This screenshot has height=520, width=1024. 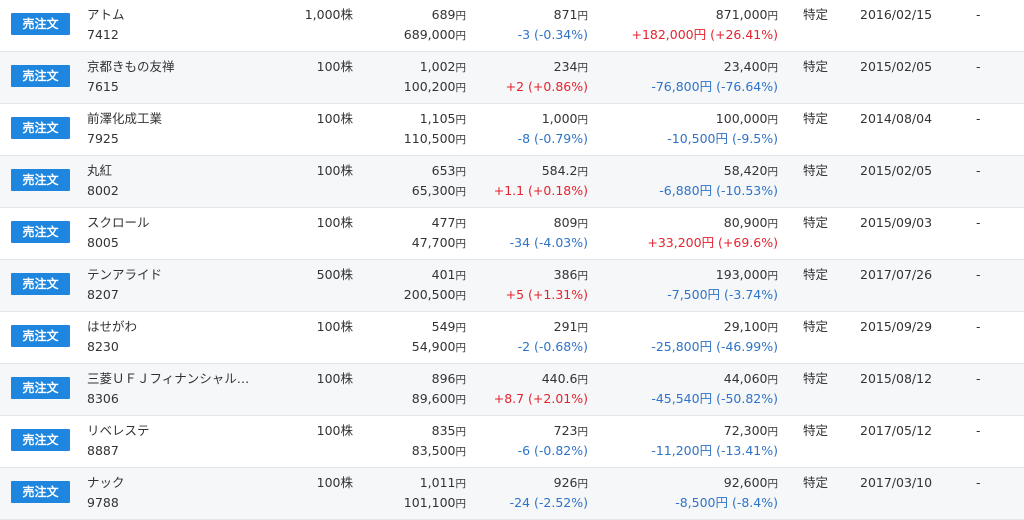 What do you see at coordinates (112, 326) in the screenshot?
I see `stock-name: はせがわ` at bounding box center [112, 326].